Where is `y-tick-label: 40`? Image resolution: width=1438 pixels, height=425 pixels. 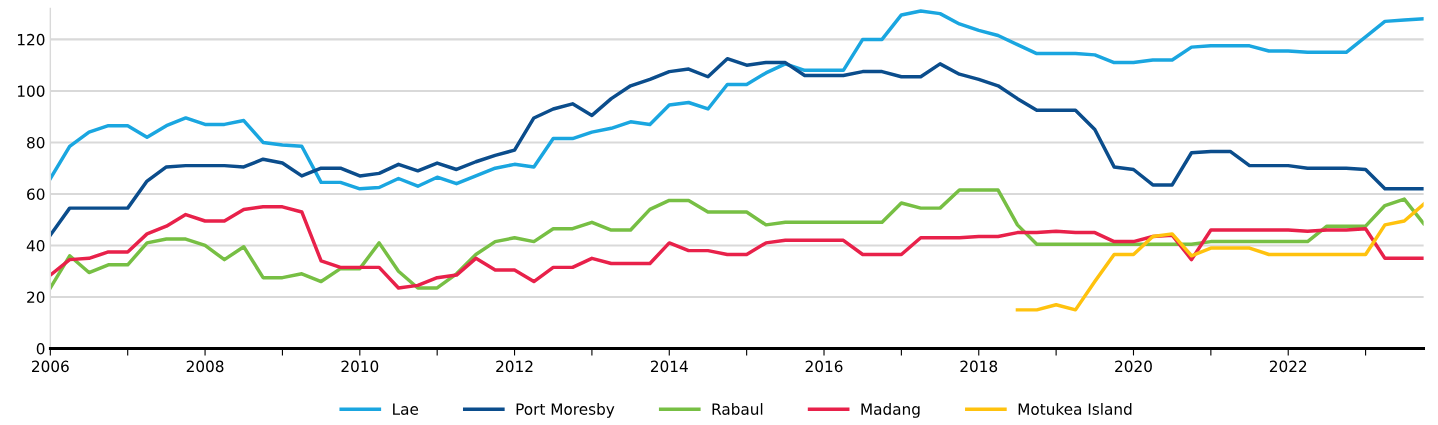 y-tick-label: 40 is located at coordinates (35, 245).